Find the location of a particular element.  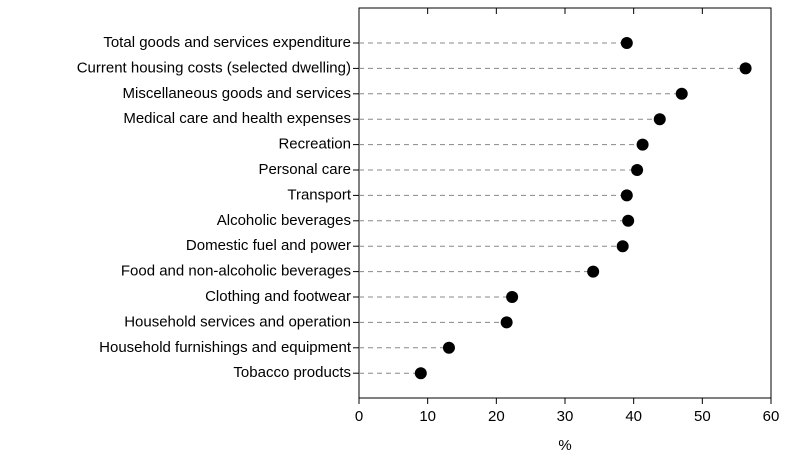

y-tick-label: Transport is located at coordinates (319, 194).